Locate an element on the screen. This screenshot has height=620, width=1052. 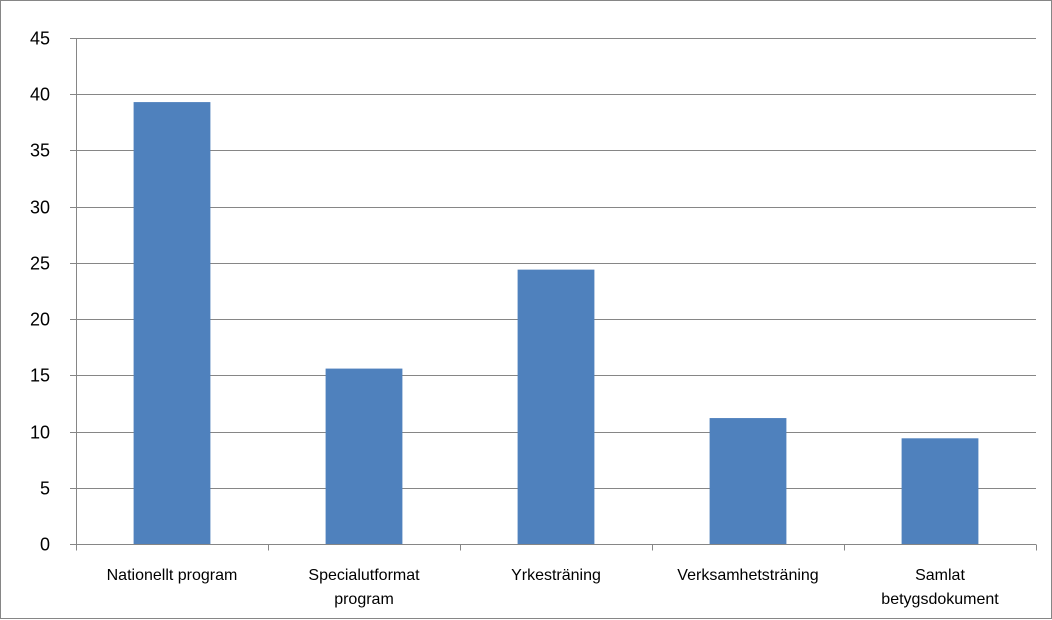
y-tick-label: 15 is located at coordinates (40, 376).